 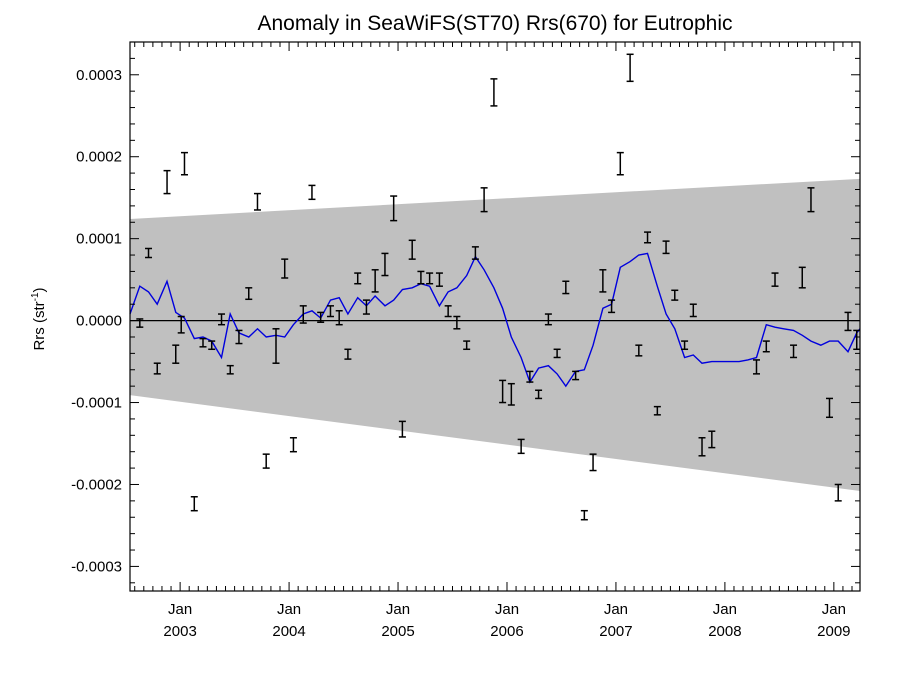 I want to click on x-tick-year-label: 2007, so click(x=615, y=631).